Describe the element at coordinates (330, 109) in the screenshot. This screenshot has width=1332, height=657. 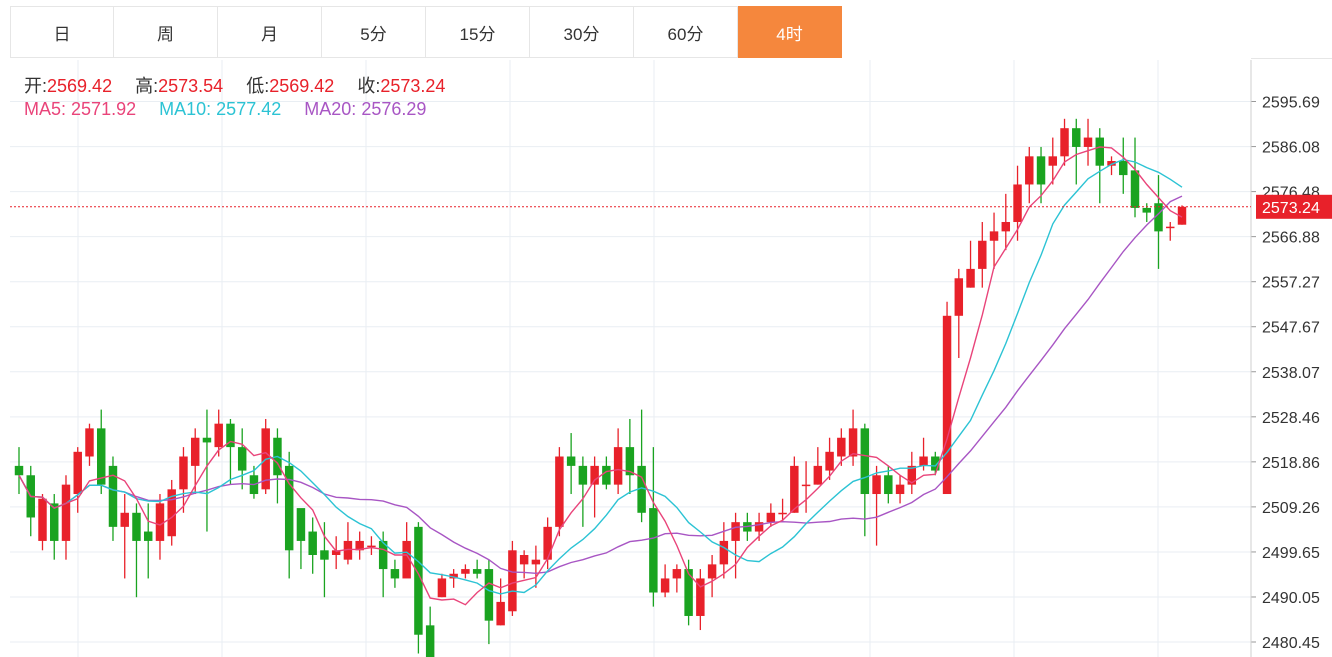
I see `ma20-label: MA20:` at that location.